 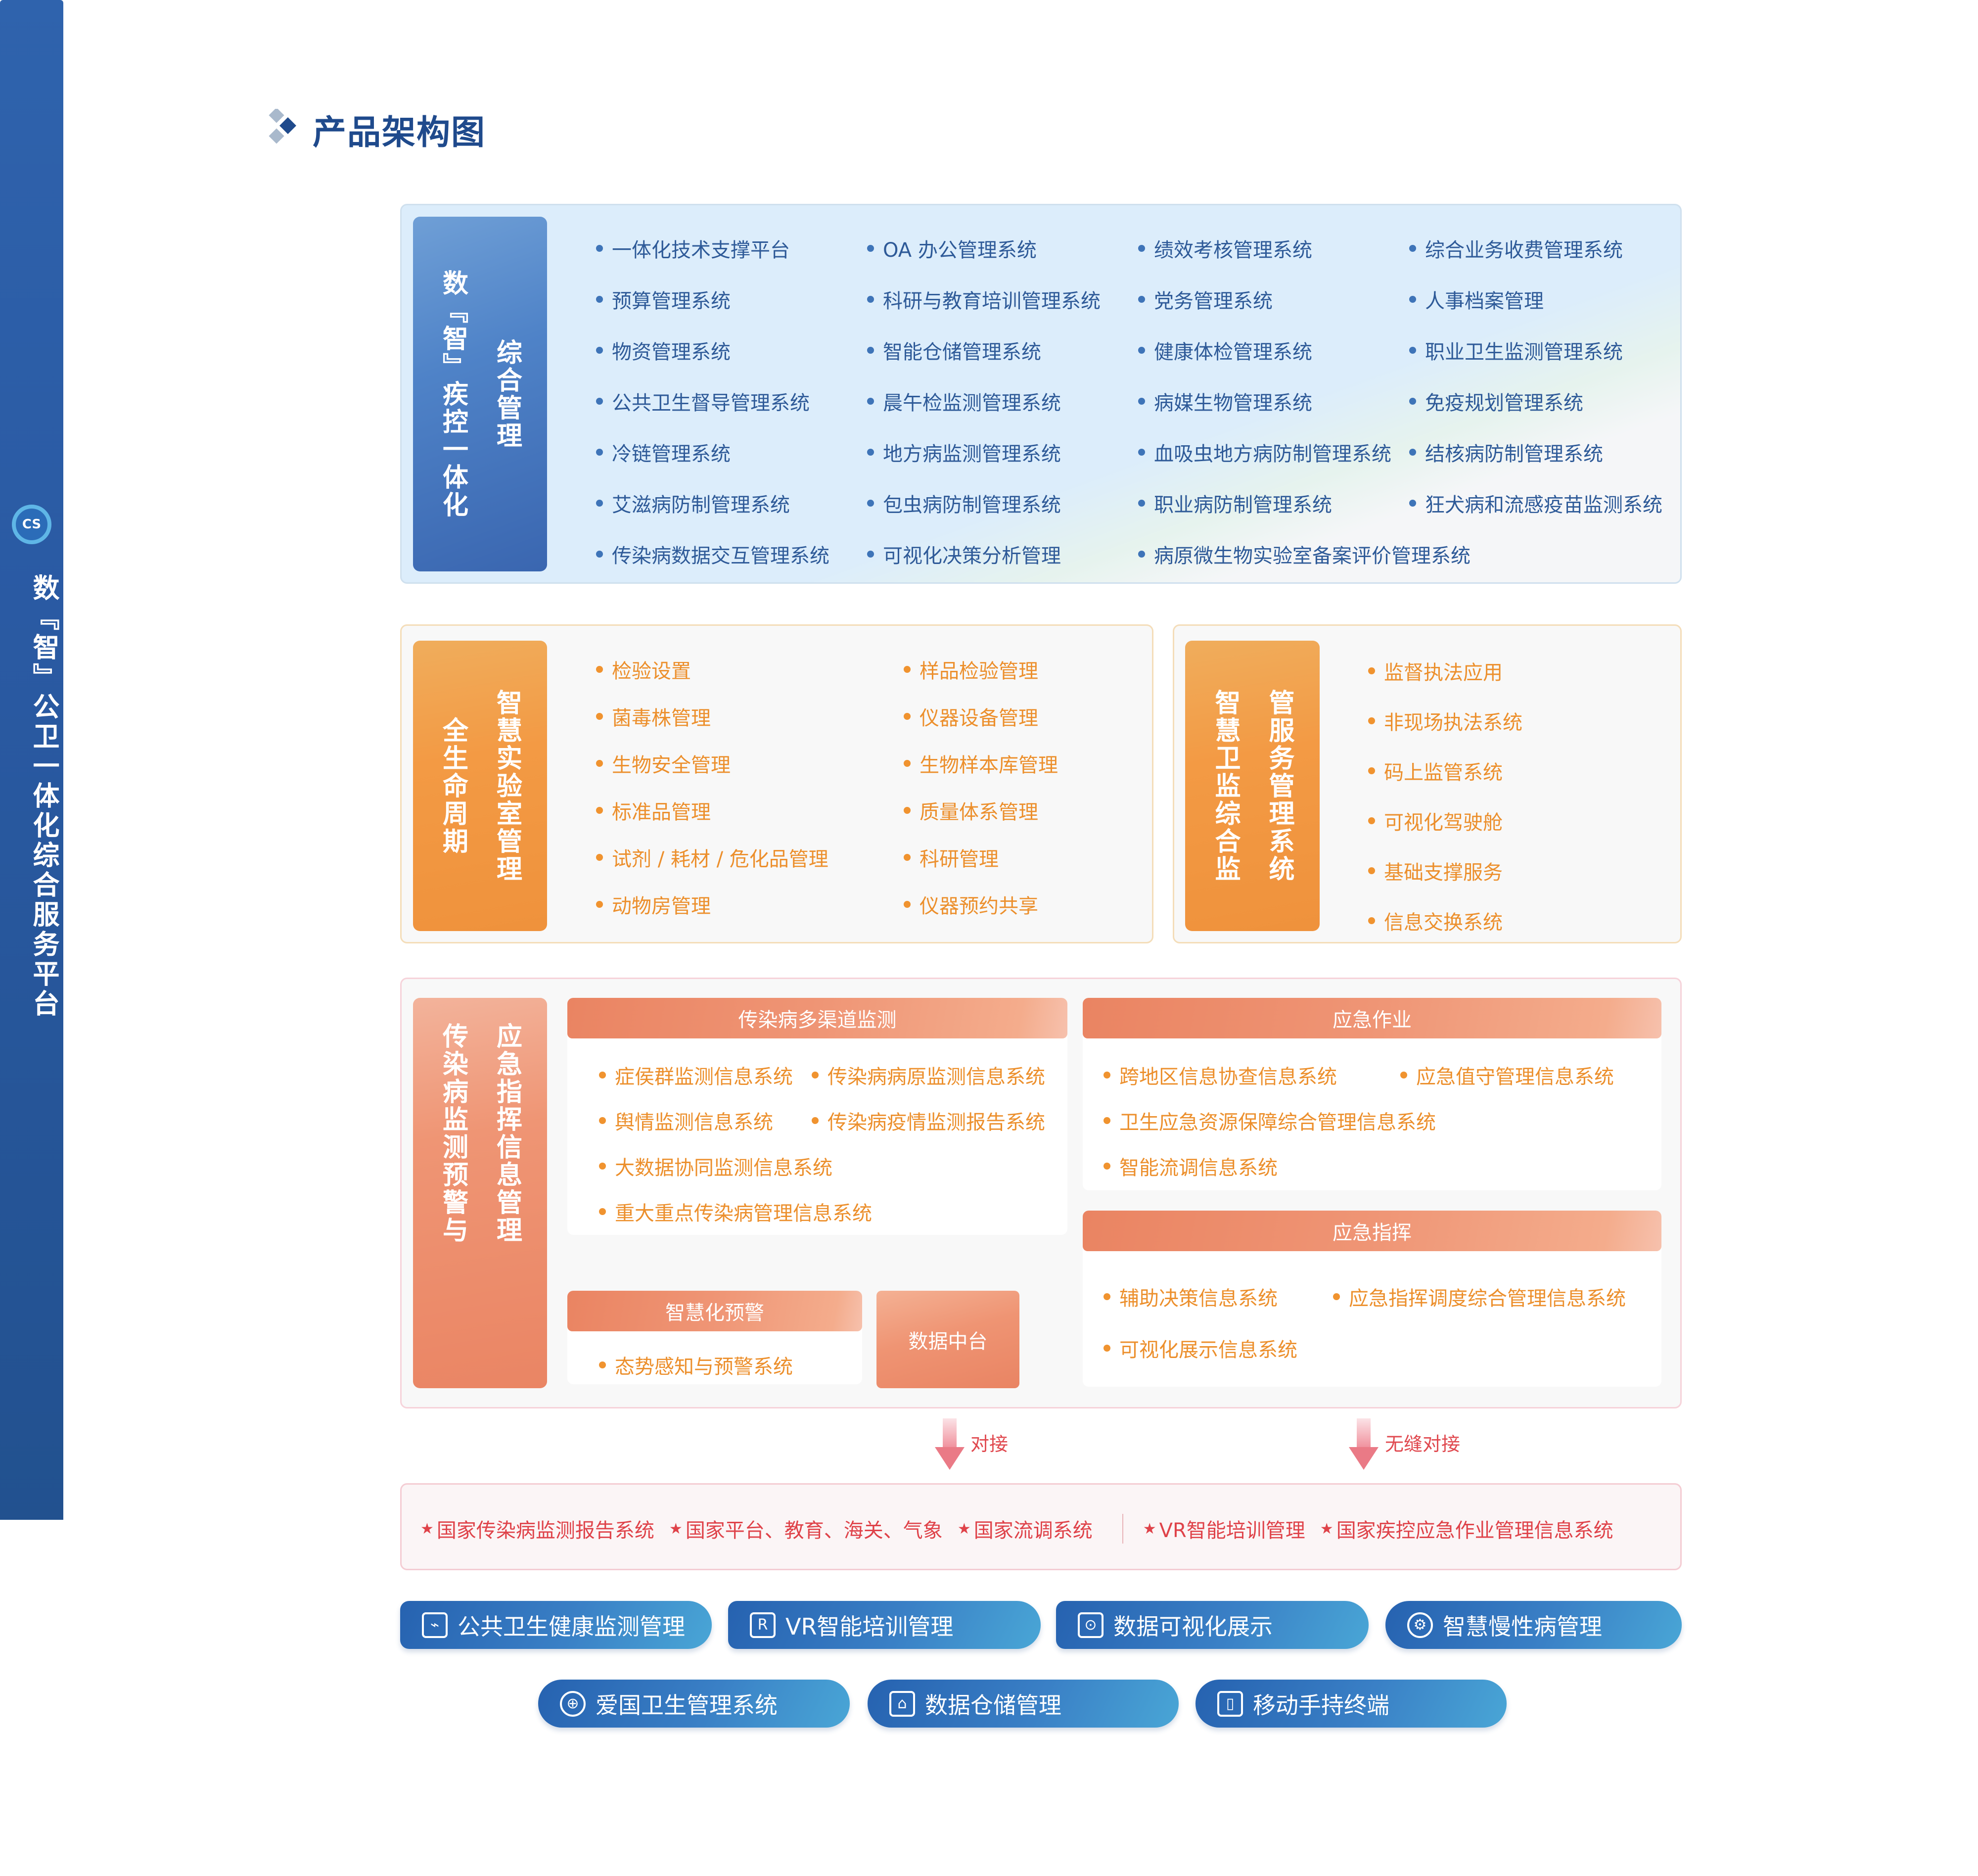 What do you see at coordinates (750, 904) in the screenshot?
I see `list-item: 动物房管理` at bounding box center [750, 904].